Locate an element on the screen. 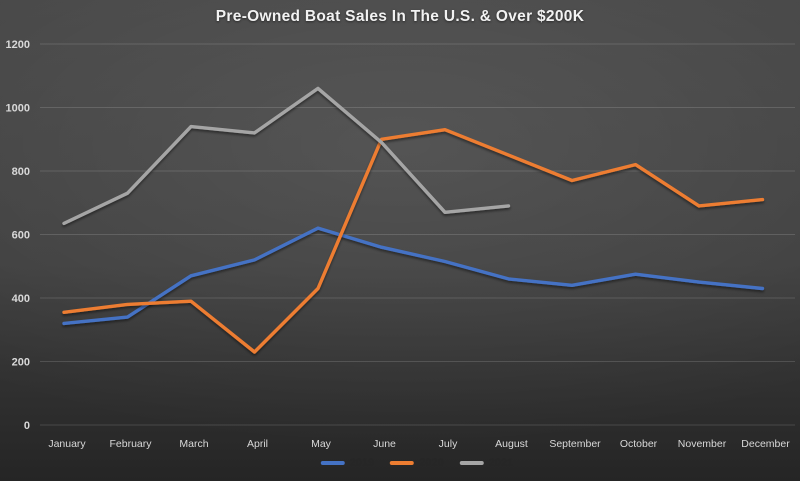  legend-item-2021: 2021 is located at coordinates (486, 463).